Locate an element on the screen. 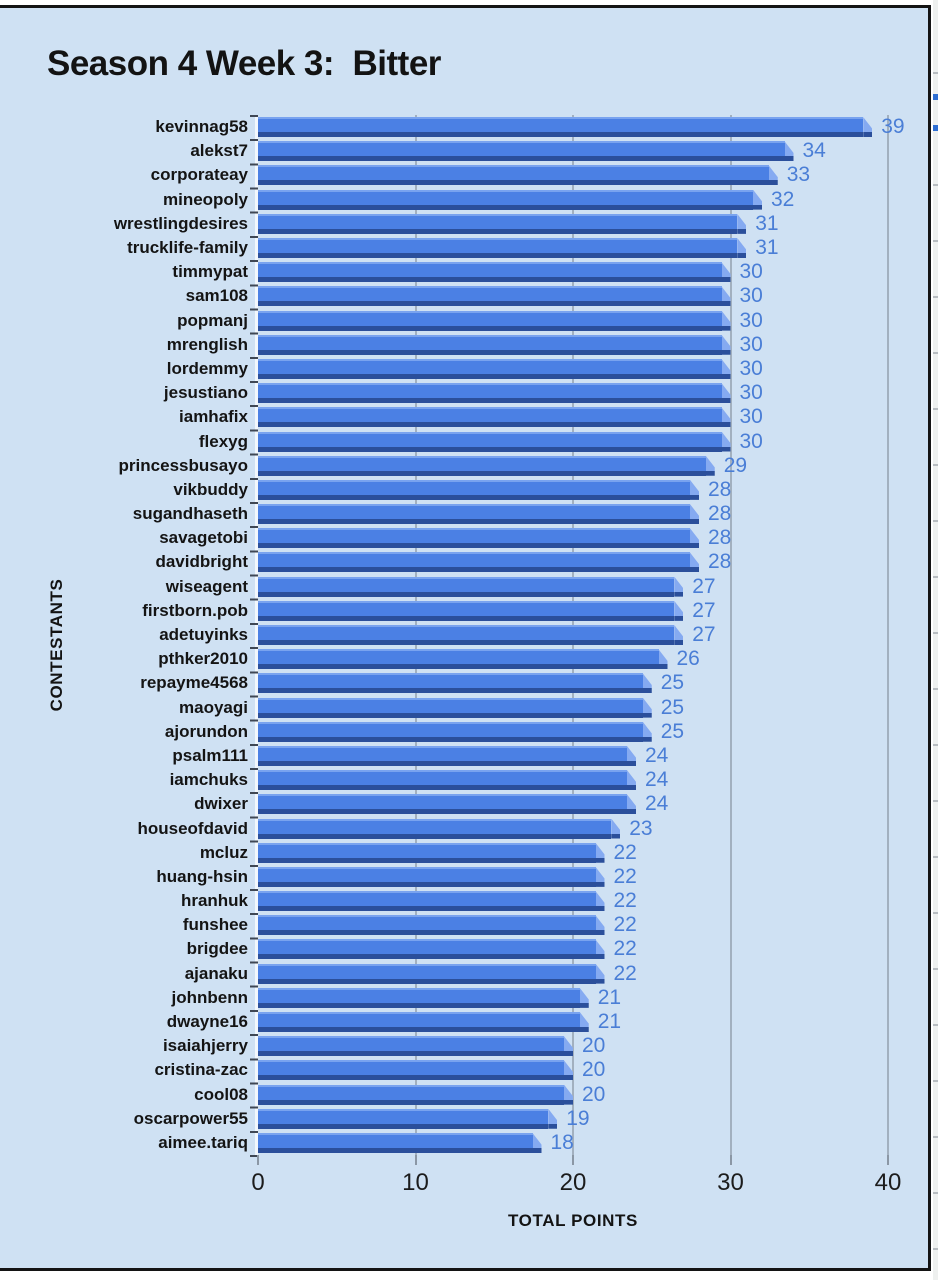 Image resolution: width=938 pixels, height=1280 pixels. right-edge-sliver is located at coordinates (935, 640).